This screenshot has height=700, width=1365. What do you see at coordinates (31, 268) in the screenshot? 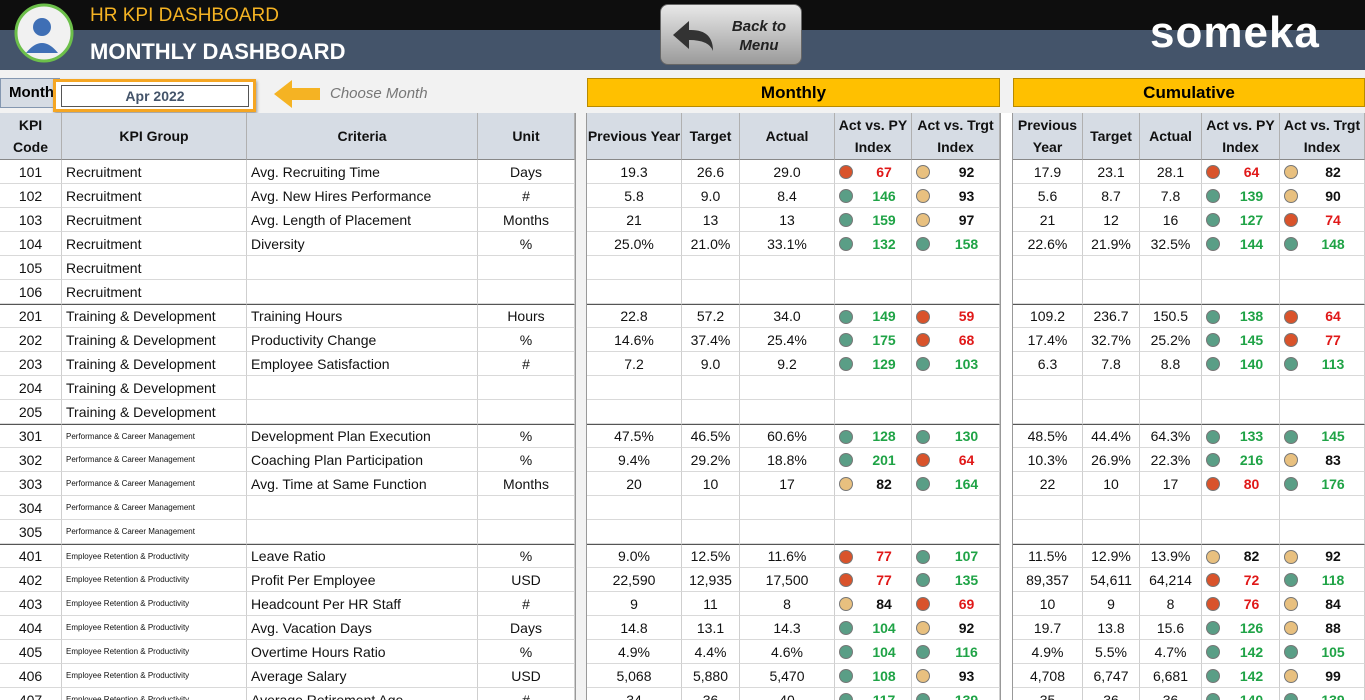
I see `kpi-code: 105` at bounding box center [31, 268].